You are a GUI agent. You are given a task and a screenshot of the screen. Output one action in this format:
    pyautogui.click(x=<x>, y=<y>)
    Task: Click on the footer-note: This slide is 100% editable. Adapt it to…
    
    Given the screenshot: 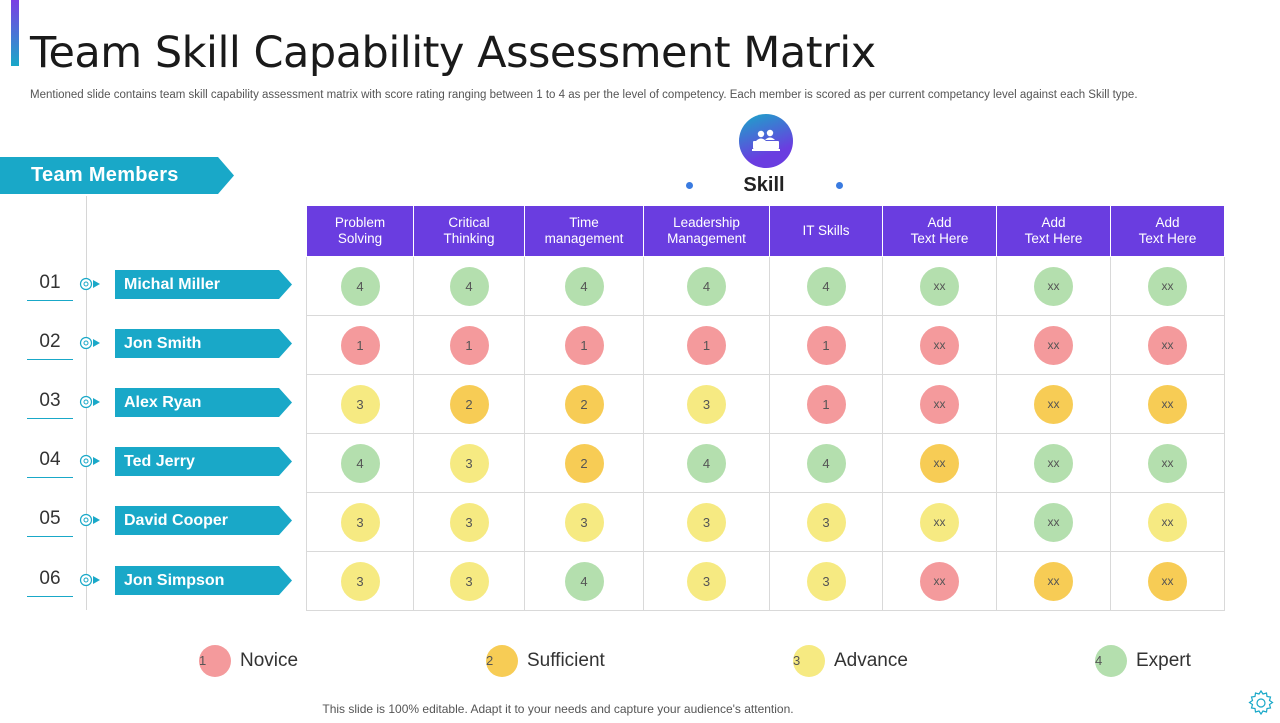 What is the action you would take?
    pyautogui.click(x=558, y=709)
    